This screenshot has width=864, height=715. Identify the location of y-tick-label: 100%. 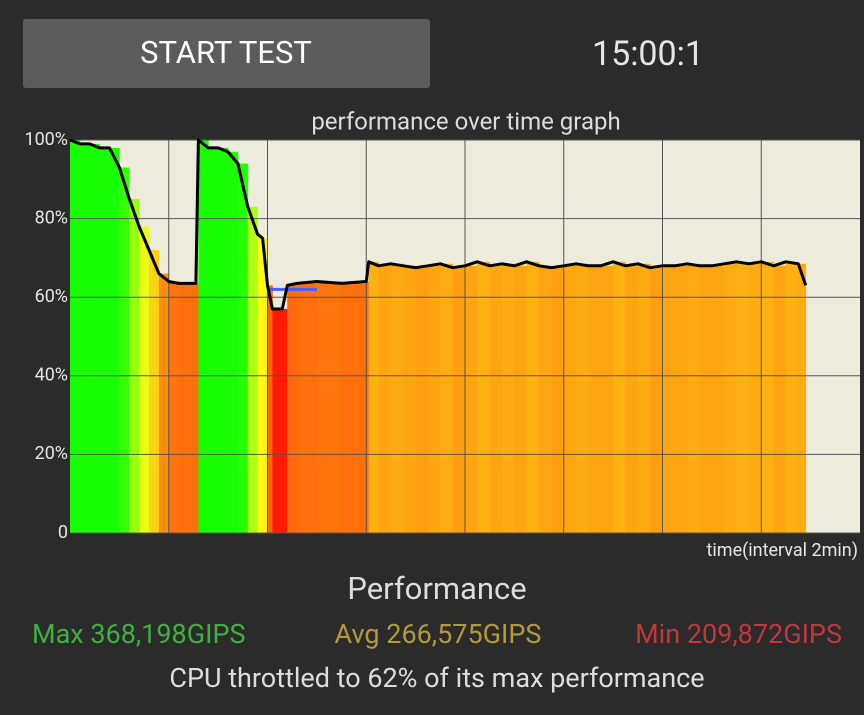
(46, 139).